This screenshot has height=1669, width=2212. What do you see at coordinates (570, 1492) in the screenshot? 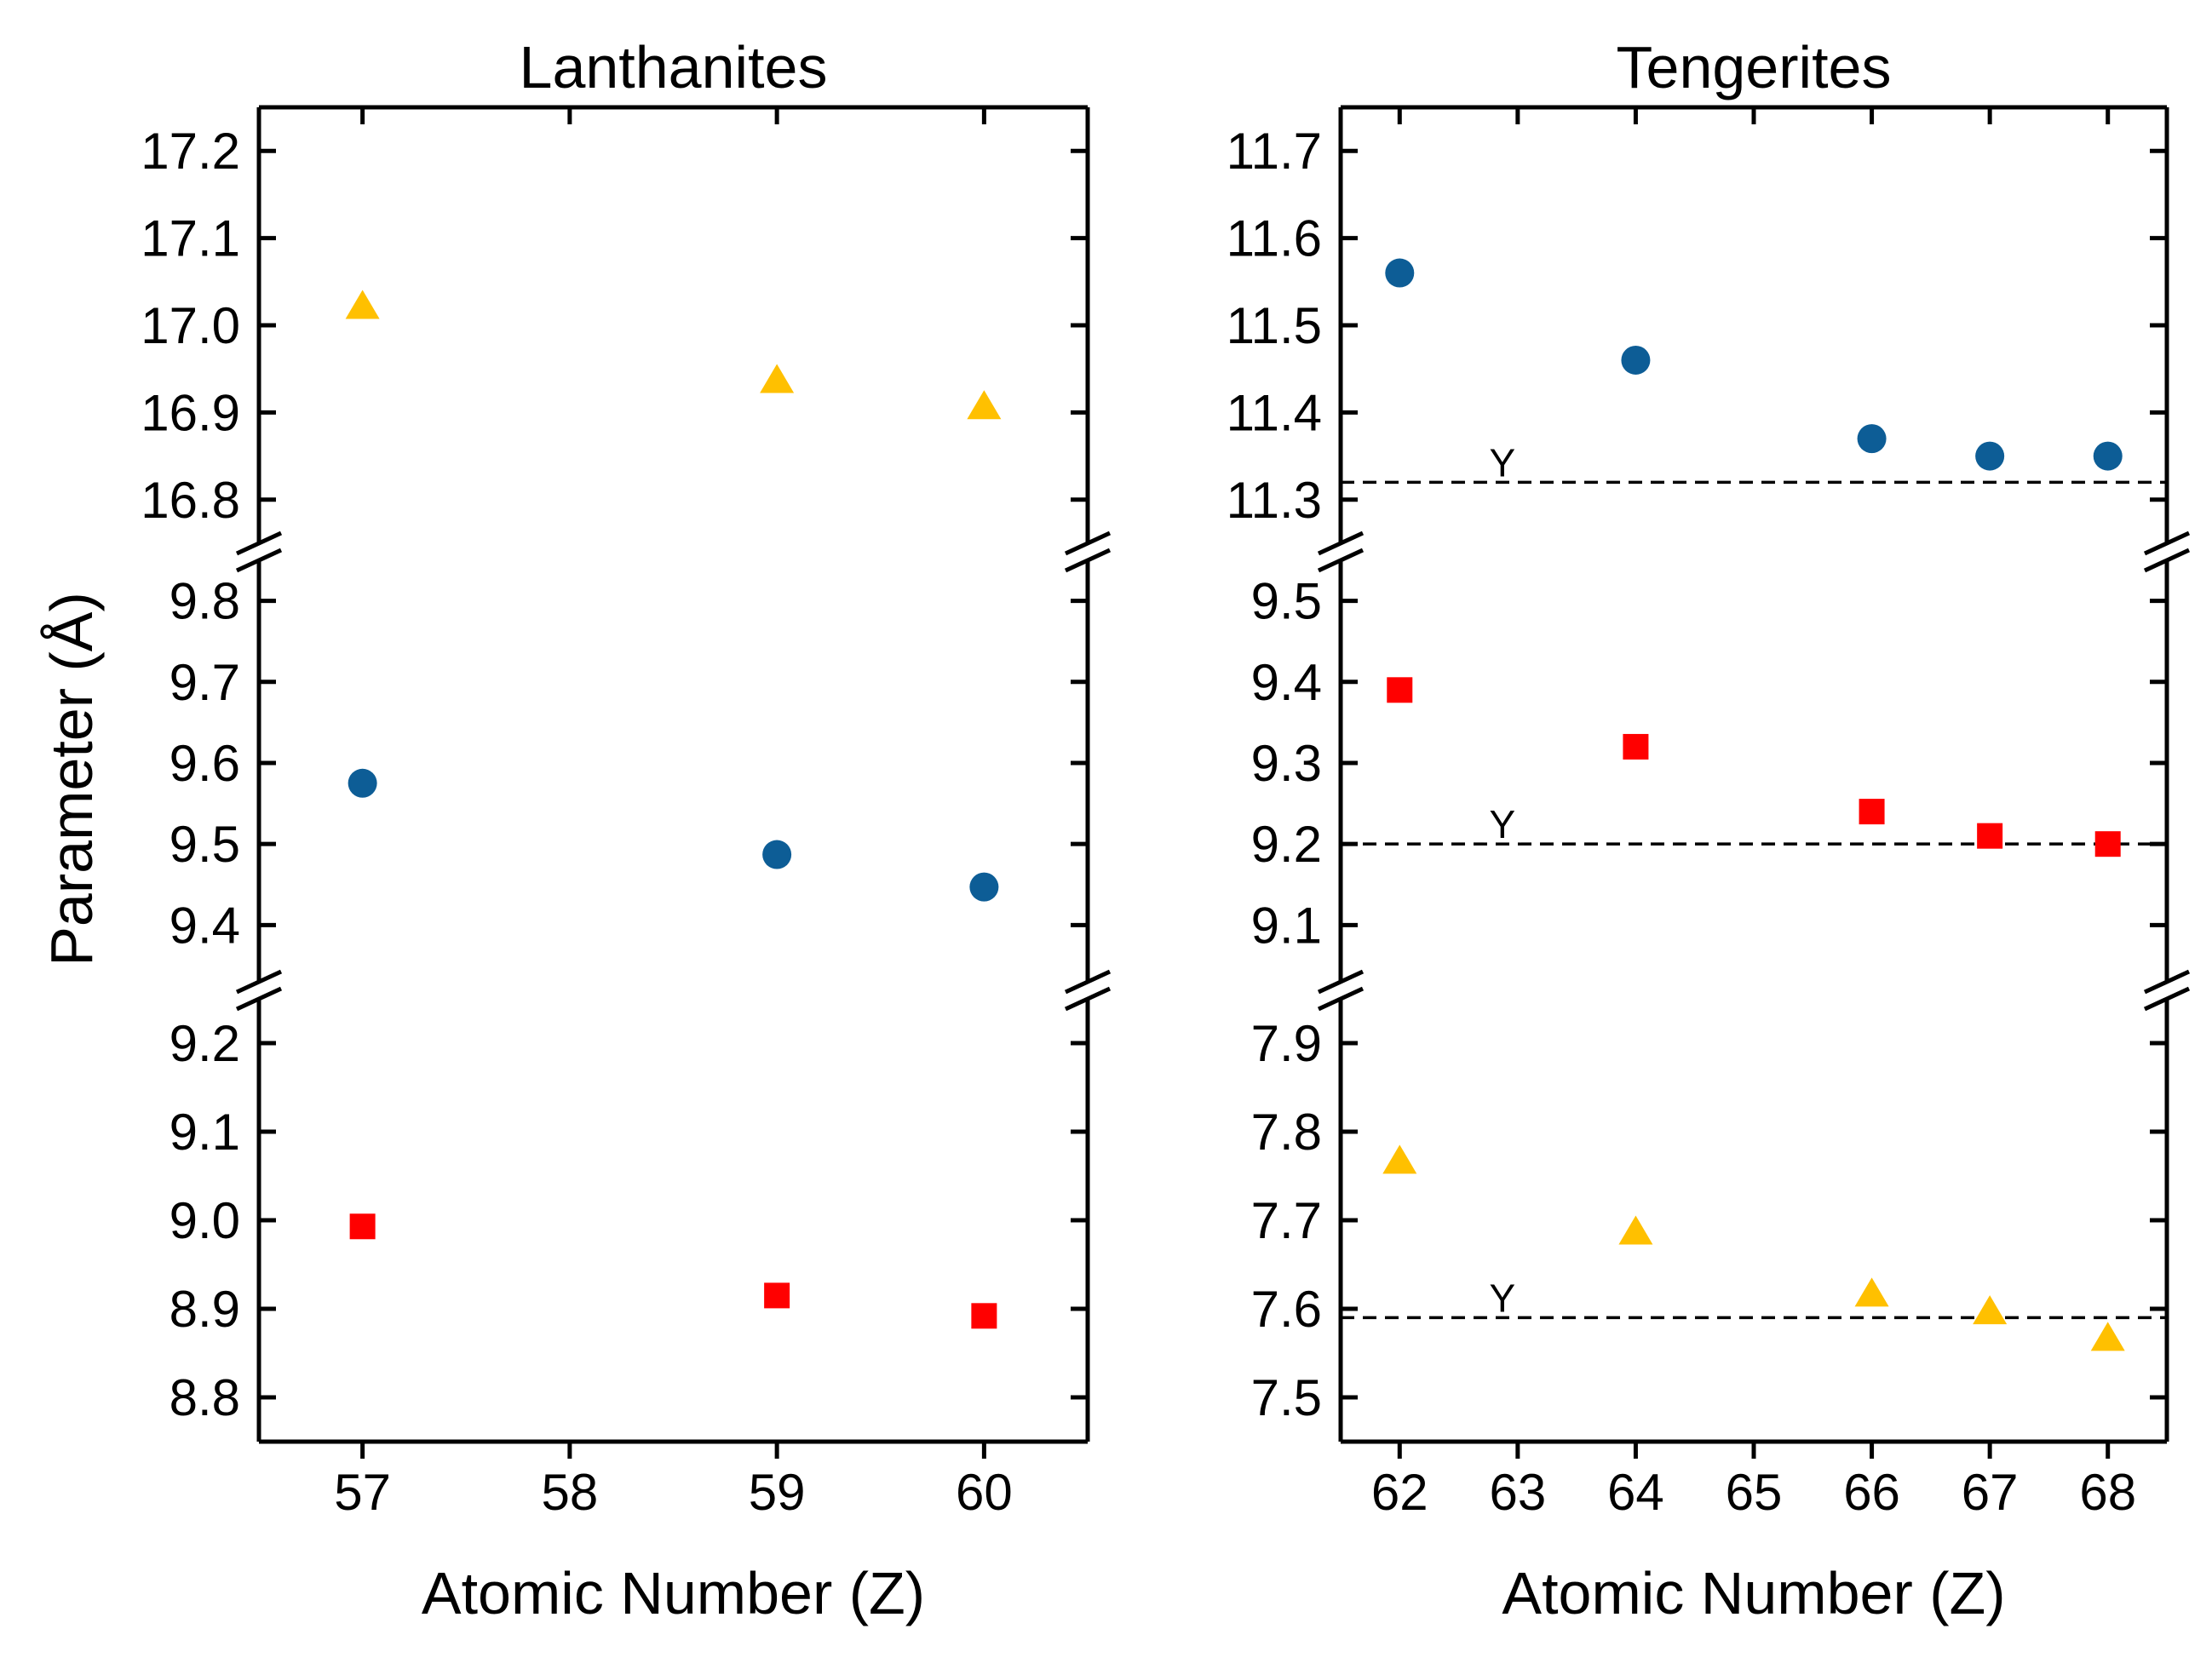
I see `x-tick-label: 58` at bounding box center [570, 1492].